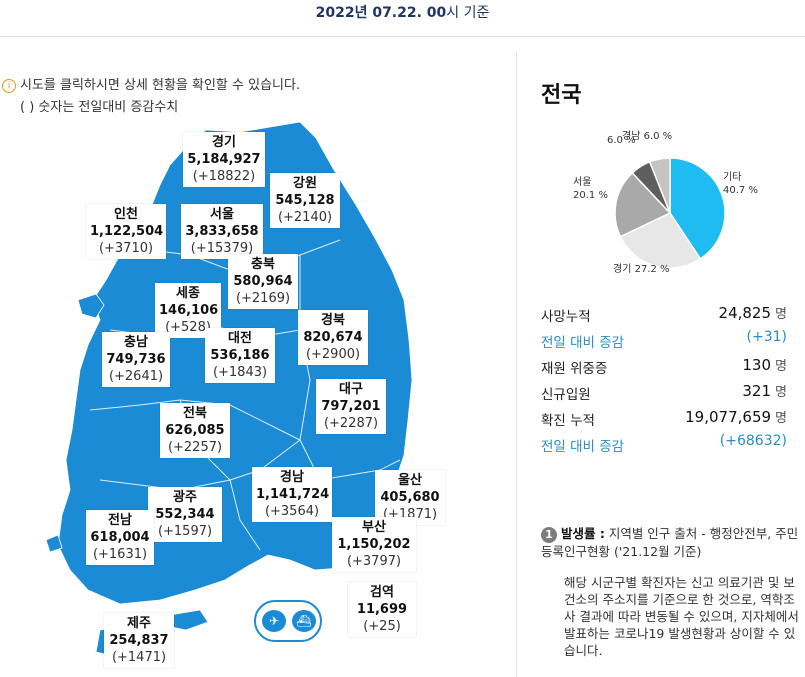 This screenshot has width=805, height=677. I want to click on stat-value: (+31), so click(766, 337).